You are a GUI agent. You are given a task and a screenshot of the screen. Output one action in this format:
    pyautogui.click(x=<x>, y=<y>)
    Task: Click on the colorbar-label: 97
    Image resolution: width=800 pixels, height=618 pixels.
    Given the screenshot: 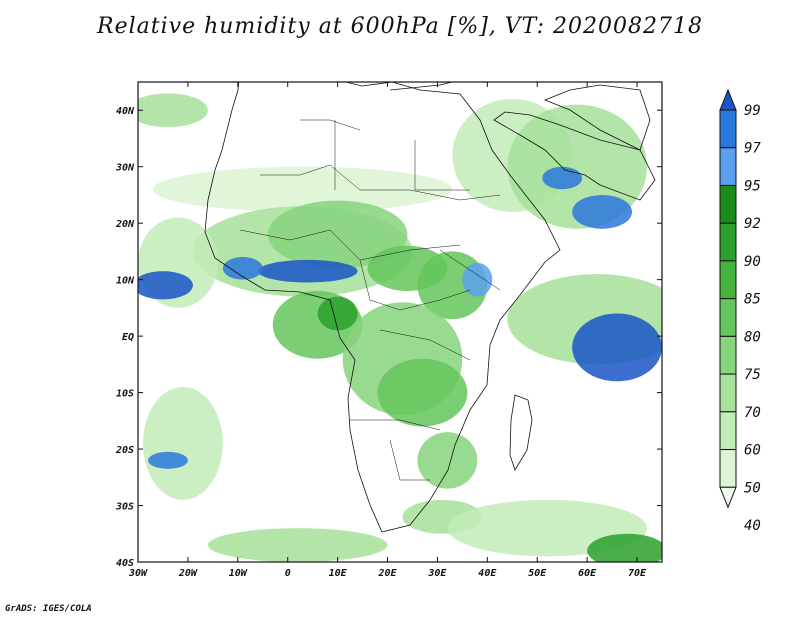 What is the action you would take?
    pyautogui.click(x=752, y=149)
    